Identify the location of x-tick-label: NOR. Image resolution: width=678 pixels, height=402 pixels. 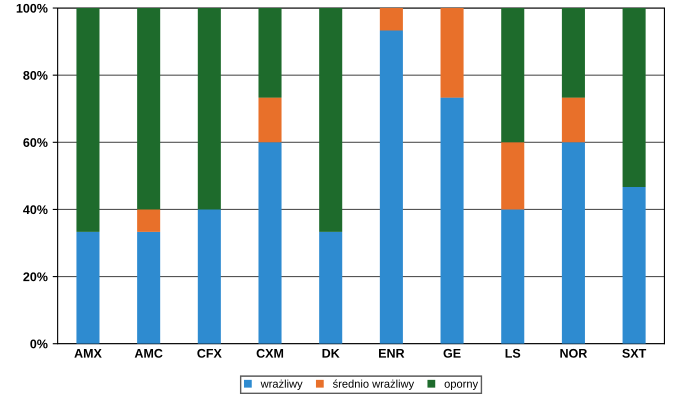
(574, 353).